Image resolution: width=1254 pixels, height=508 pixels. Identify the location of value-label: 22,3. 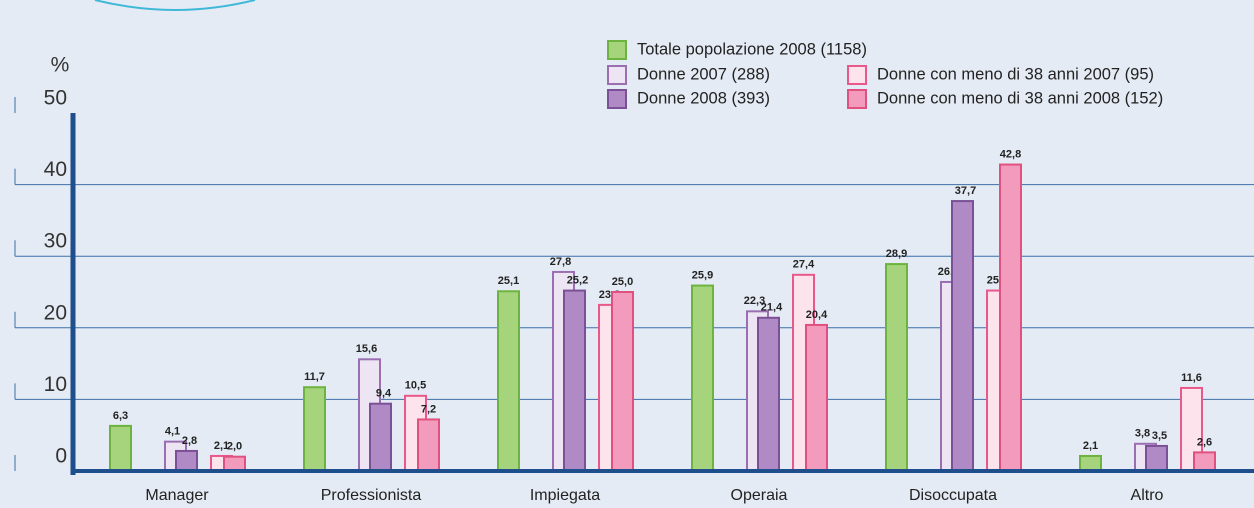
(754, 301).